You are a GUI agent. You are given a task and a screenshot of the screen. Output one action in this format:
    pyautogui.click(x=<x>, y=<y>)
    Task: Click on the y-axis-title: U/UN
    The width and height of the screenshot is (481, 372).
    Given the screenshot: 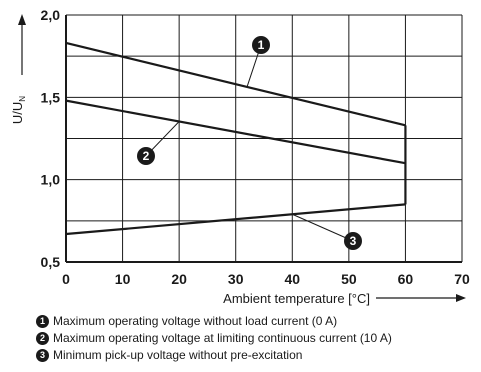 What is the action you would take?
    pyautogui.click(x=18, y=110)
    